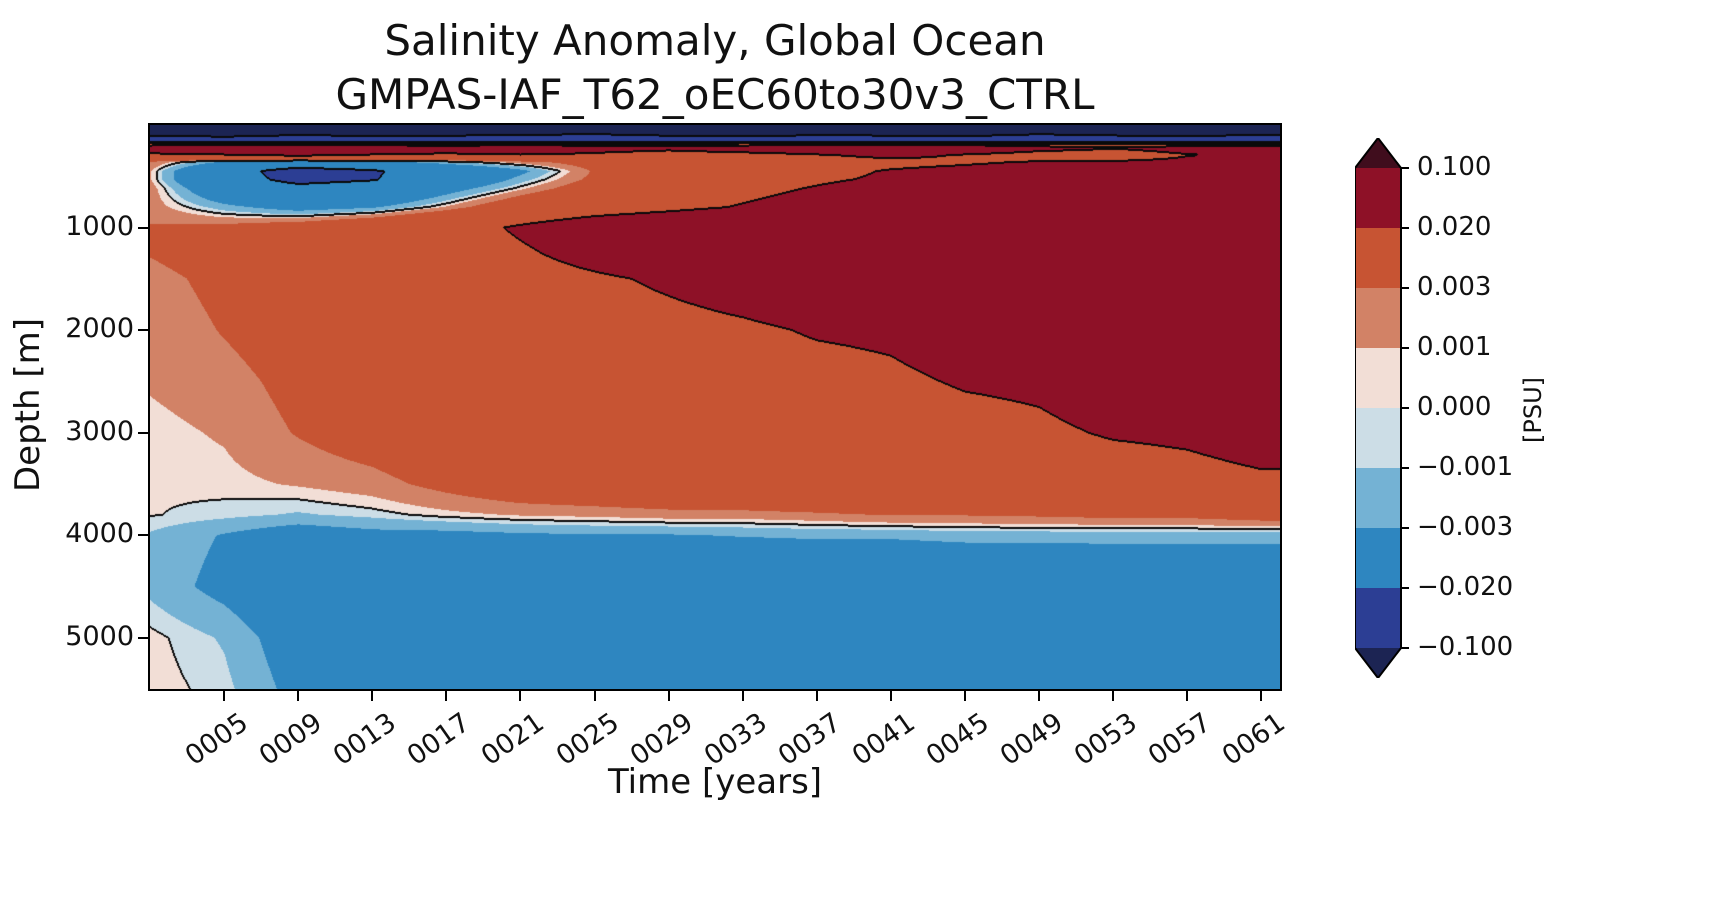  Describe the element at coordinates (715, 40) in the screenshot. I see `chart-title-line1: Salinity Anomaly, Global Ocean` at that location.